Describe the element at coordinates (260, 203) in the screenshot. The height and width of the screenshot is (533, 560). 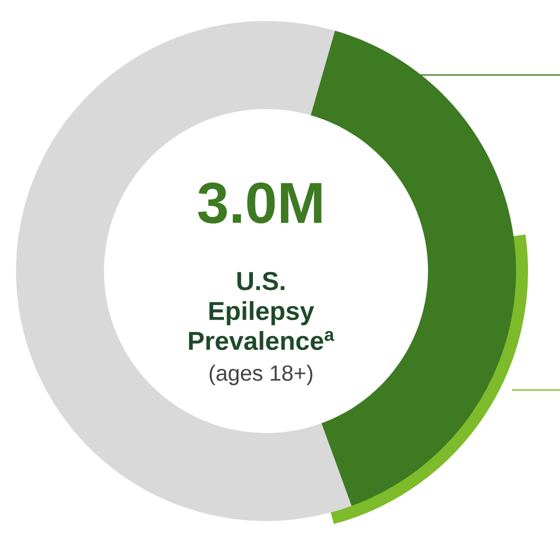
I see `text: 3.0M` at that location.